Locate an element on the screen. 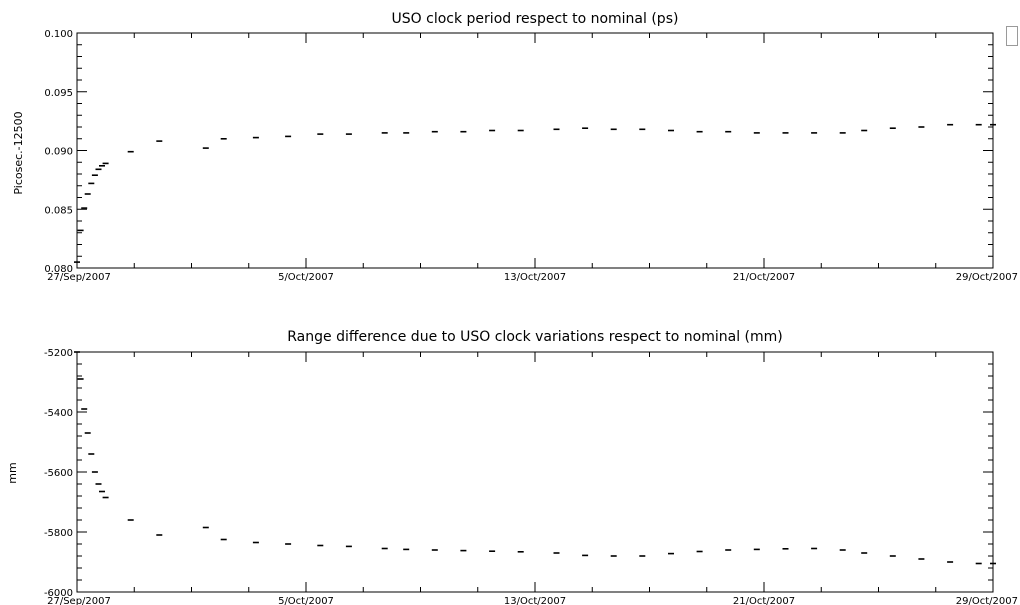 The height and width of the screenshot is (605, 1020). chart-title: USO clock period respect to nominal (ps) is located at coordinates (535, 19).